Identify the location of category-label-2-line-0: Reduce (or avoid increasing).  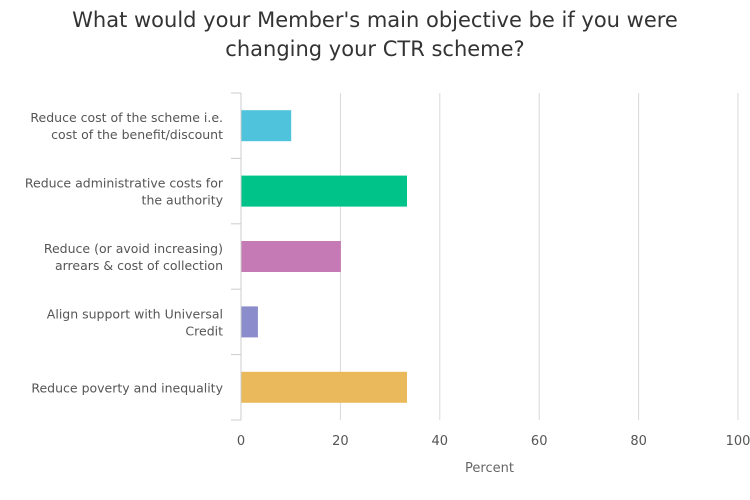
(133, 248).